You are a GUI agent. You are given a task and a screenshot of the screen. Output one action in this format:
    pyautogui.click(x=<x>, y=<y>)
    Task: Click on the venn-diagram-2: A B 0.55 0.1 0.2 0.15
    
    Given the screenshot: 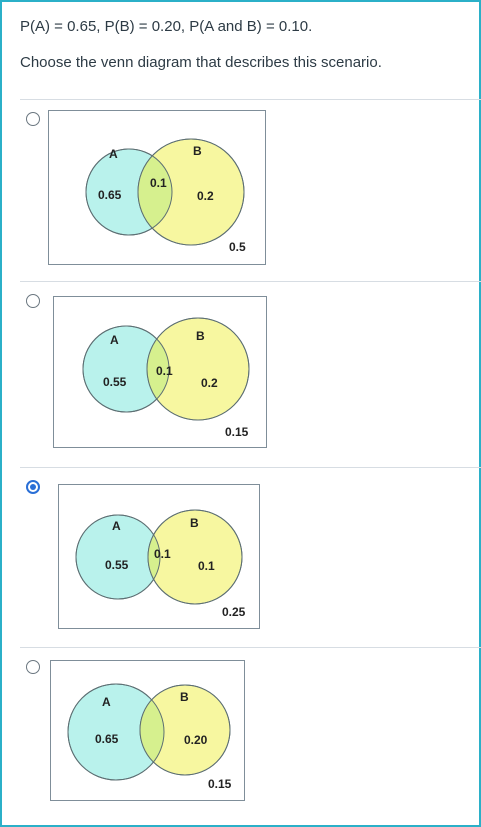 What is the action you would take?
    pyautogui.click(x=160, y=372)
    